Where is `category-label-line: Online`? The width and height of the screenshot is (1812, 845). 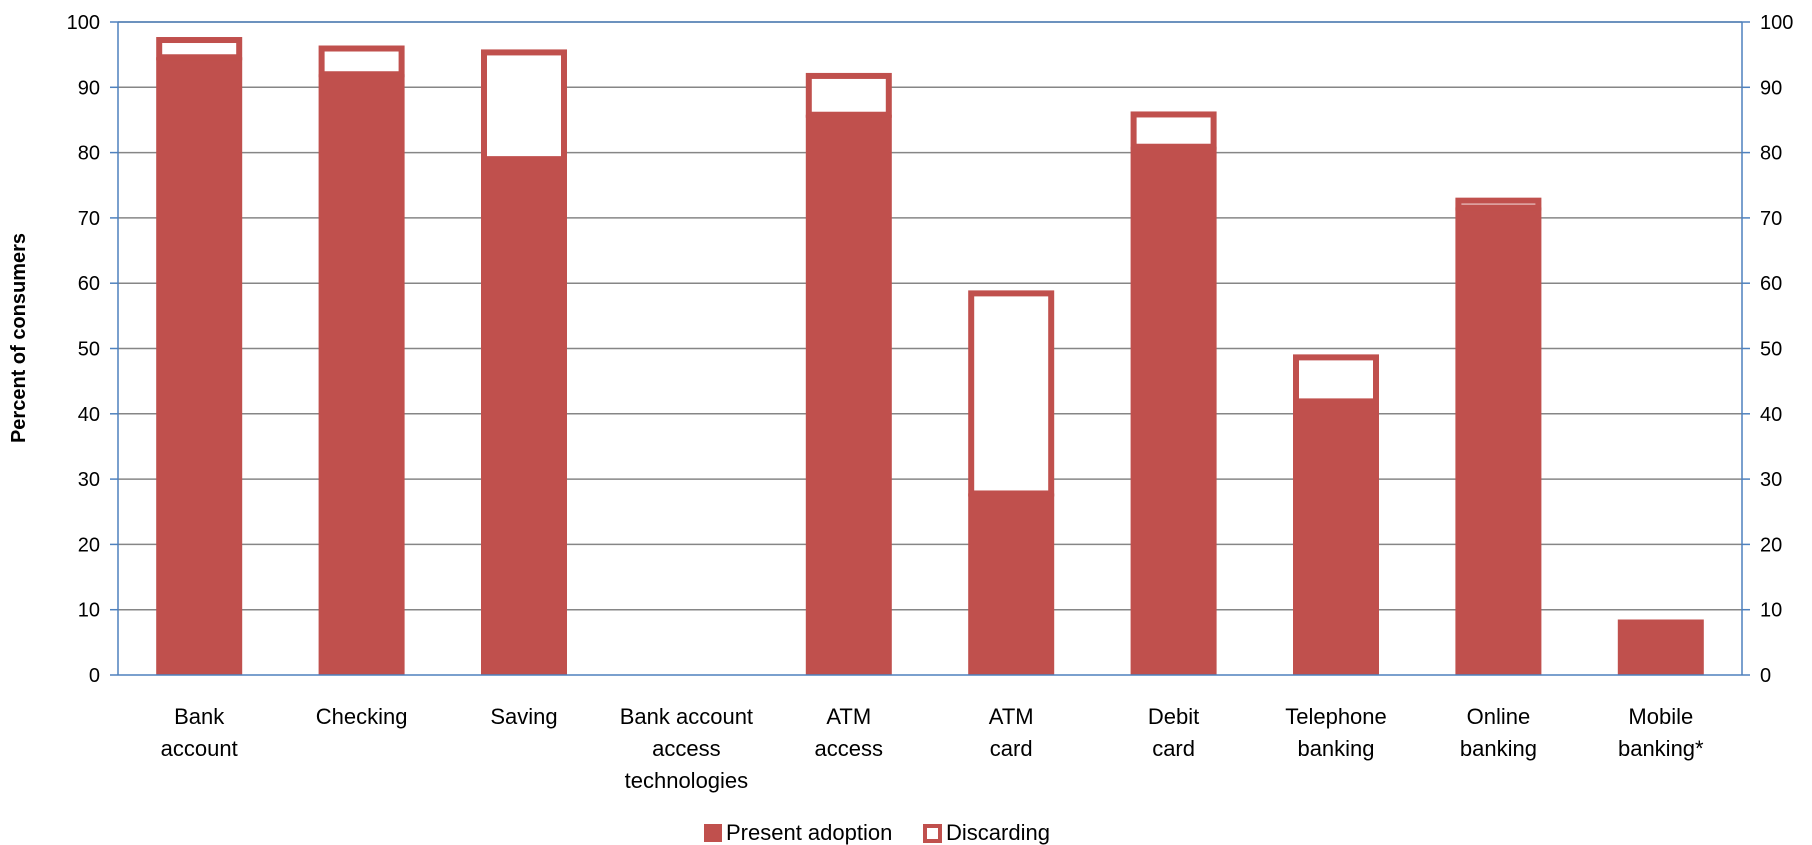
category-label-line: Online is located at coordinates (1499, 716).